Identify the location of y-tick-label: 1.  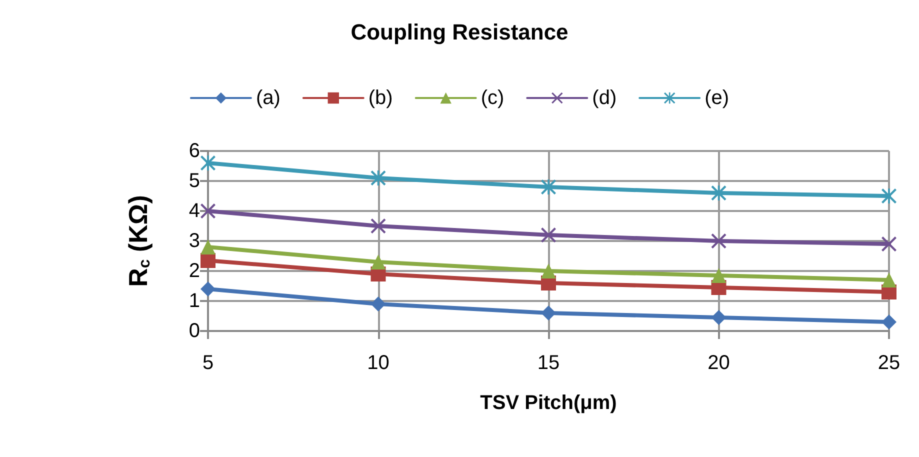
(194, 301).